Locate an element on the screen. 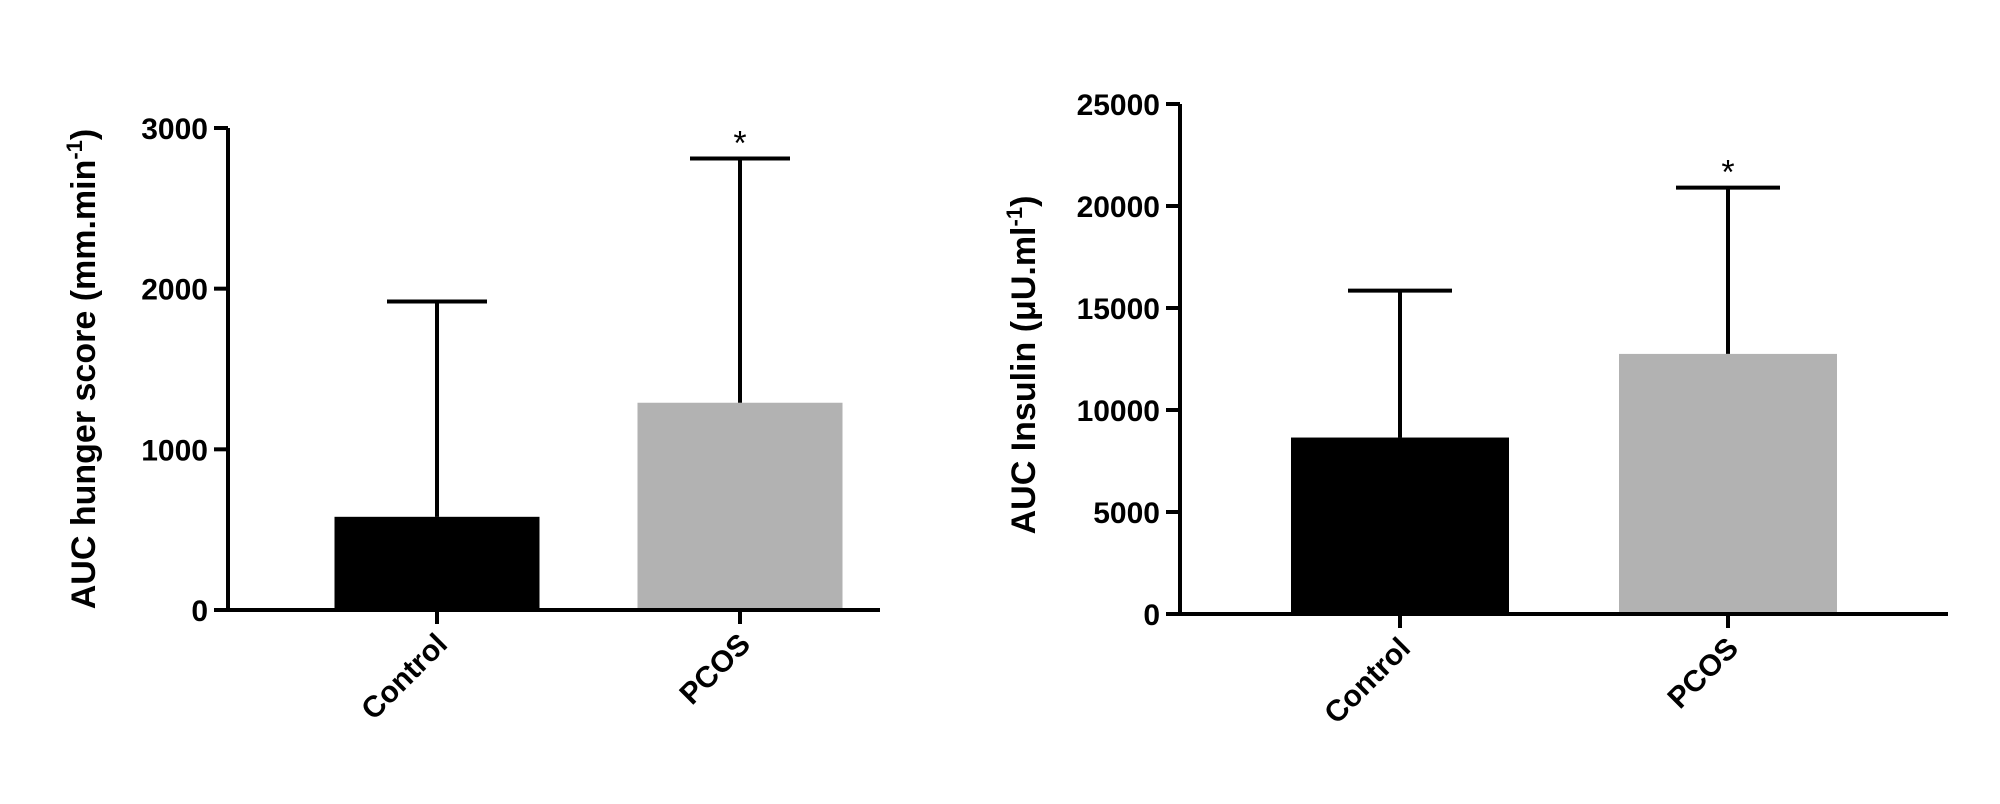 The height and width of the screenshot is (804, 2000). insulin-y-tick-label: 15000 is located at coordinates (1118, 309).